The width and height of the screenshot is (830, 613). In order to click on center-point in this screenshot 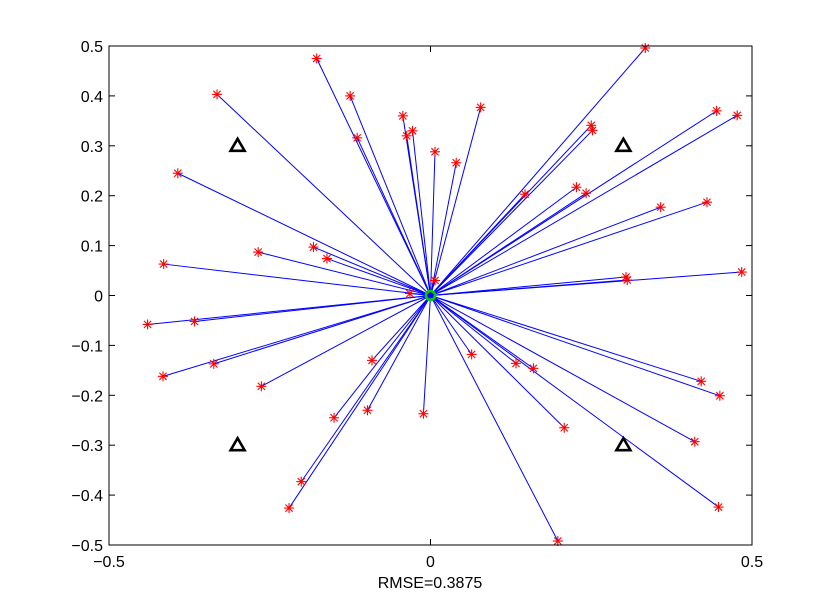, I will do `click(430, 295)`.